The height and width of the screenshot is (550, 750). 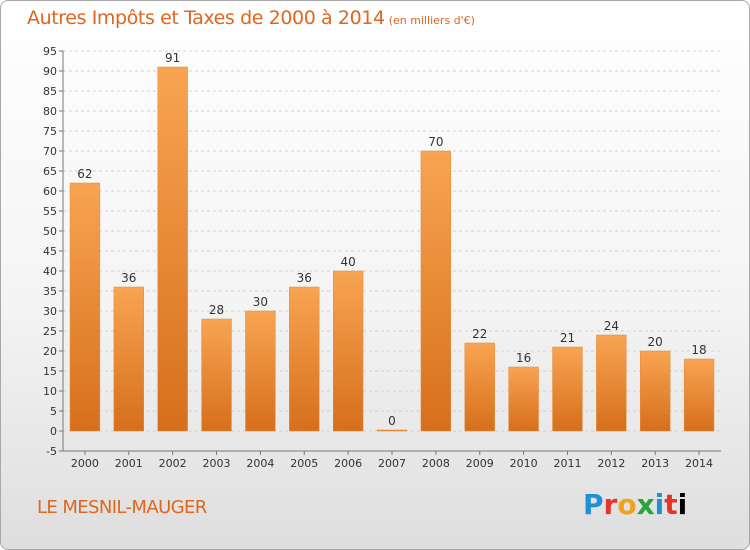 I want to click on data-label: 16, so click(x=523, y=358).